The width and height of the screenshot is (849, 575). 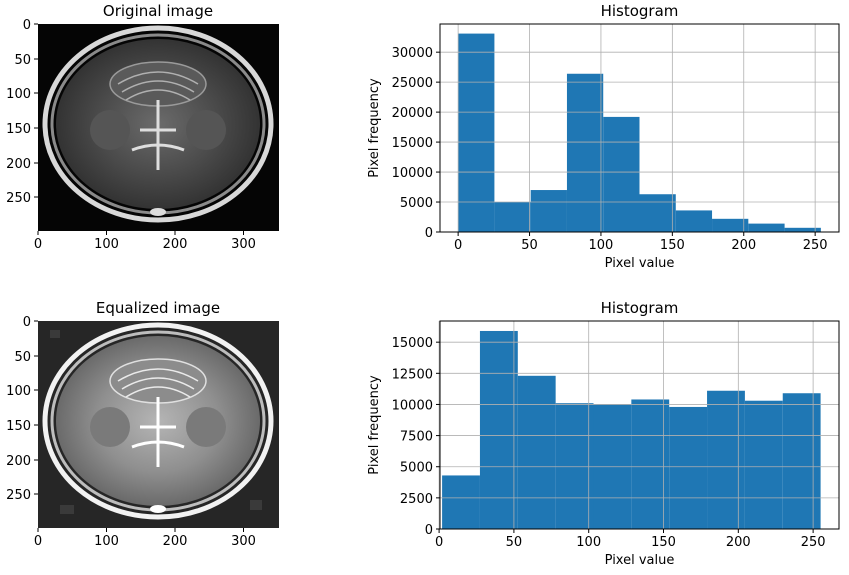 What do you see at coordinates (374, 425) in the screenshot?
I see `hist2-ylabel: Pixel frequency` at bounding box center [374, 425].